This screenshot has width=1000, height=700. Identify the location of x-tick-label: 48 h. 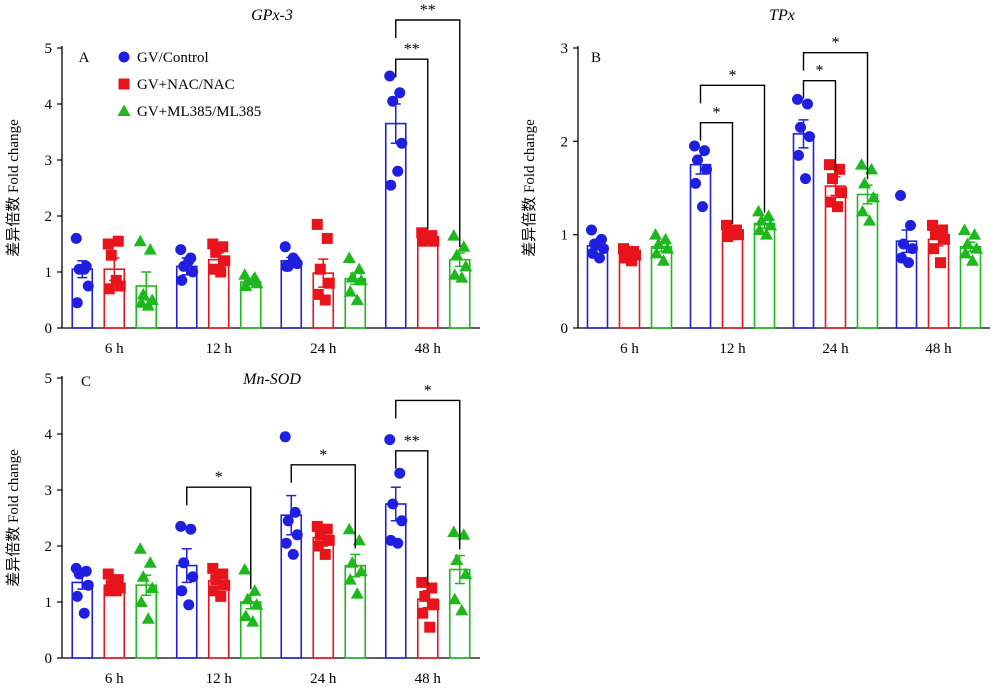
(428, 679).